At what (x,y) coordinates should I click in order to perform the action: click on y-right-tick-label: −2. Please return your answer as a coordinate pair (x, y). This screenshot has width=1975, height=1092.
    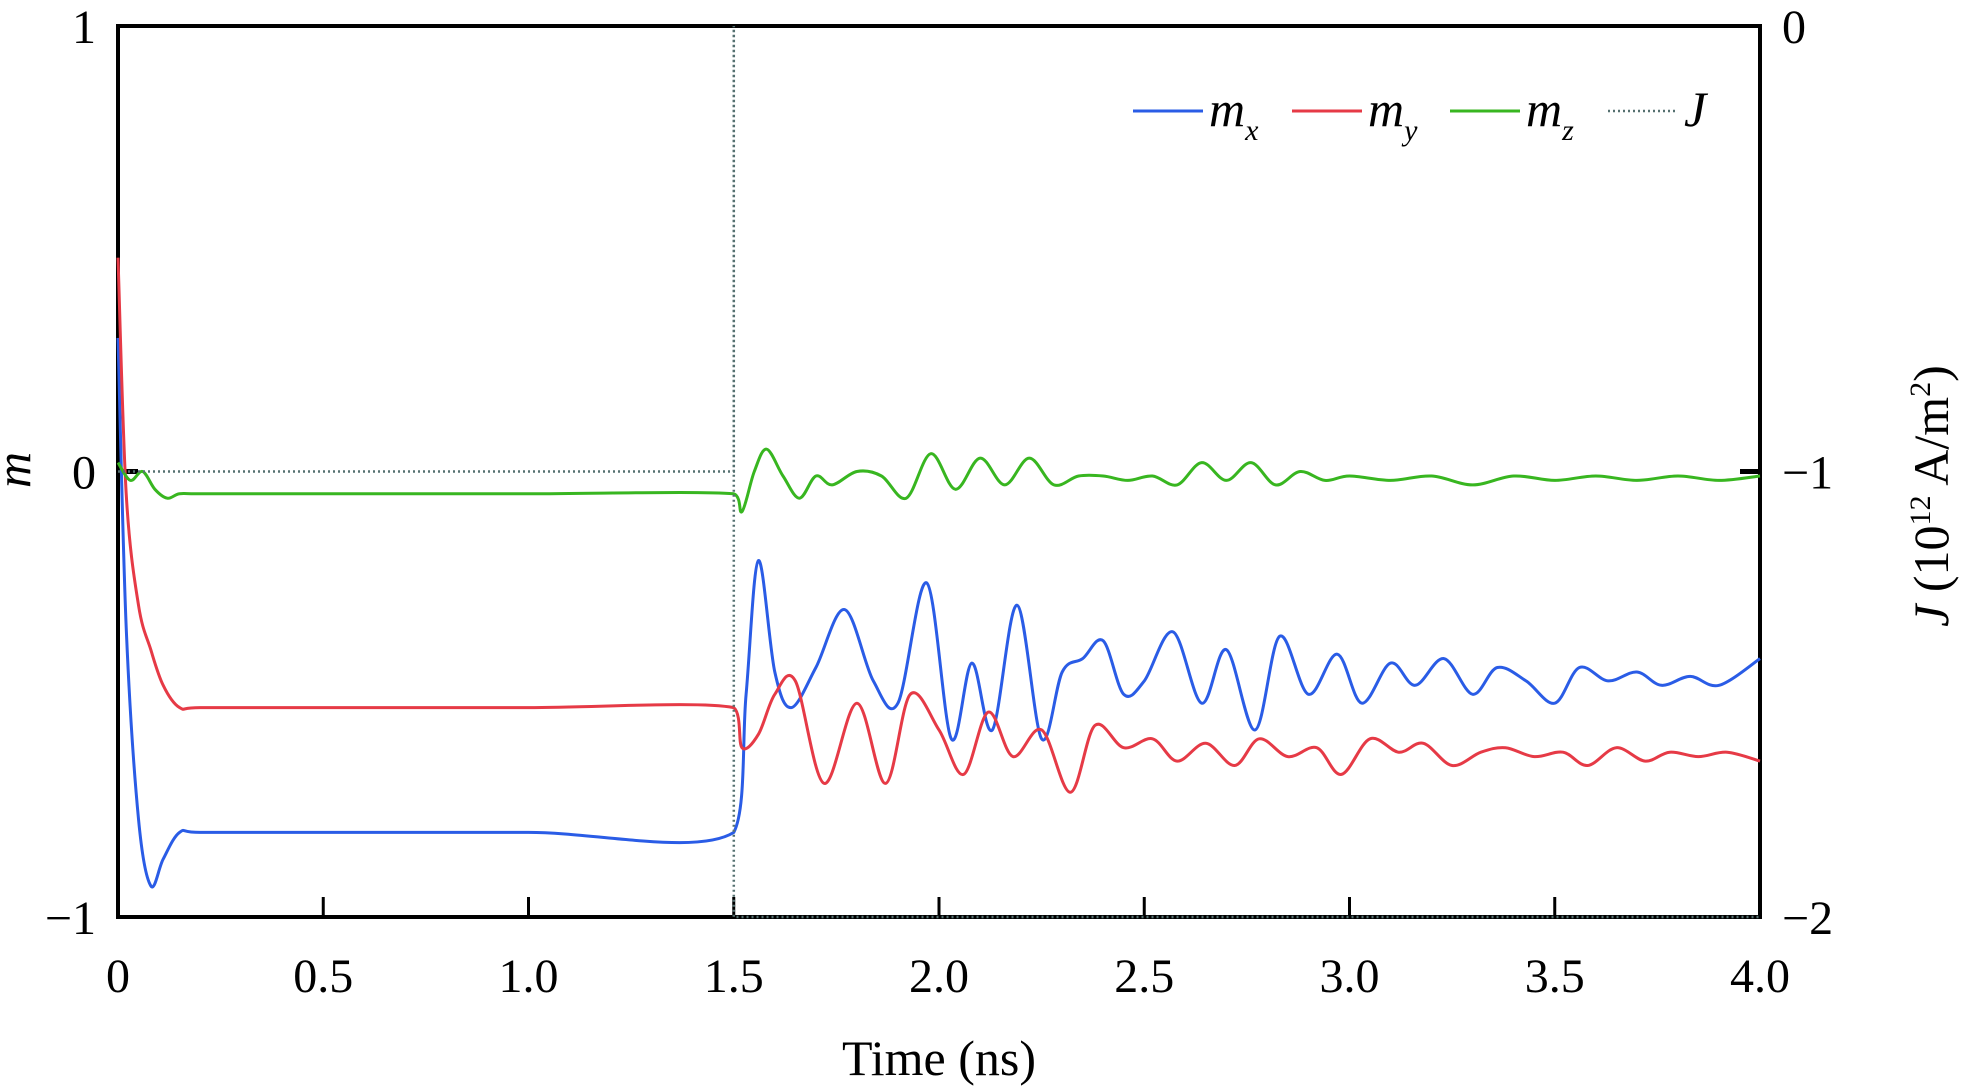
    Looking at the image, I should click on (1807, 918).